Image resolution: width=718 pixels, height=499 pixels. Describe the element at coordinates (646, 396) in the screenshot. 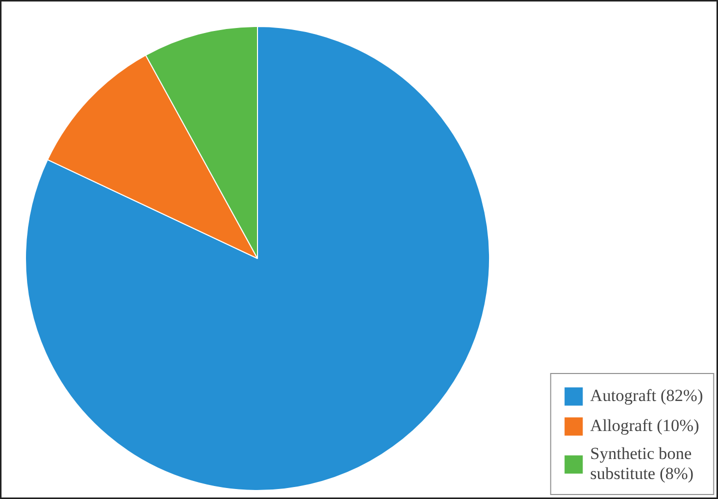

I see `legend-label: Autograft (82%)` at that location.